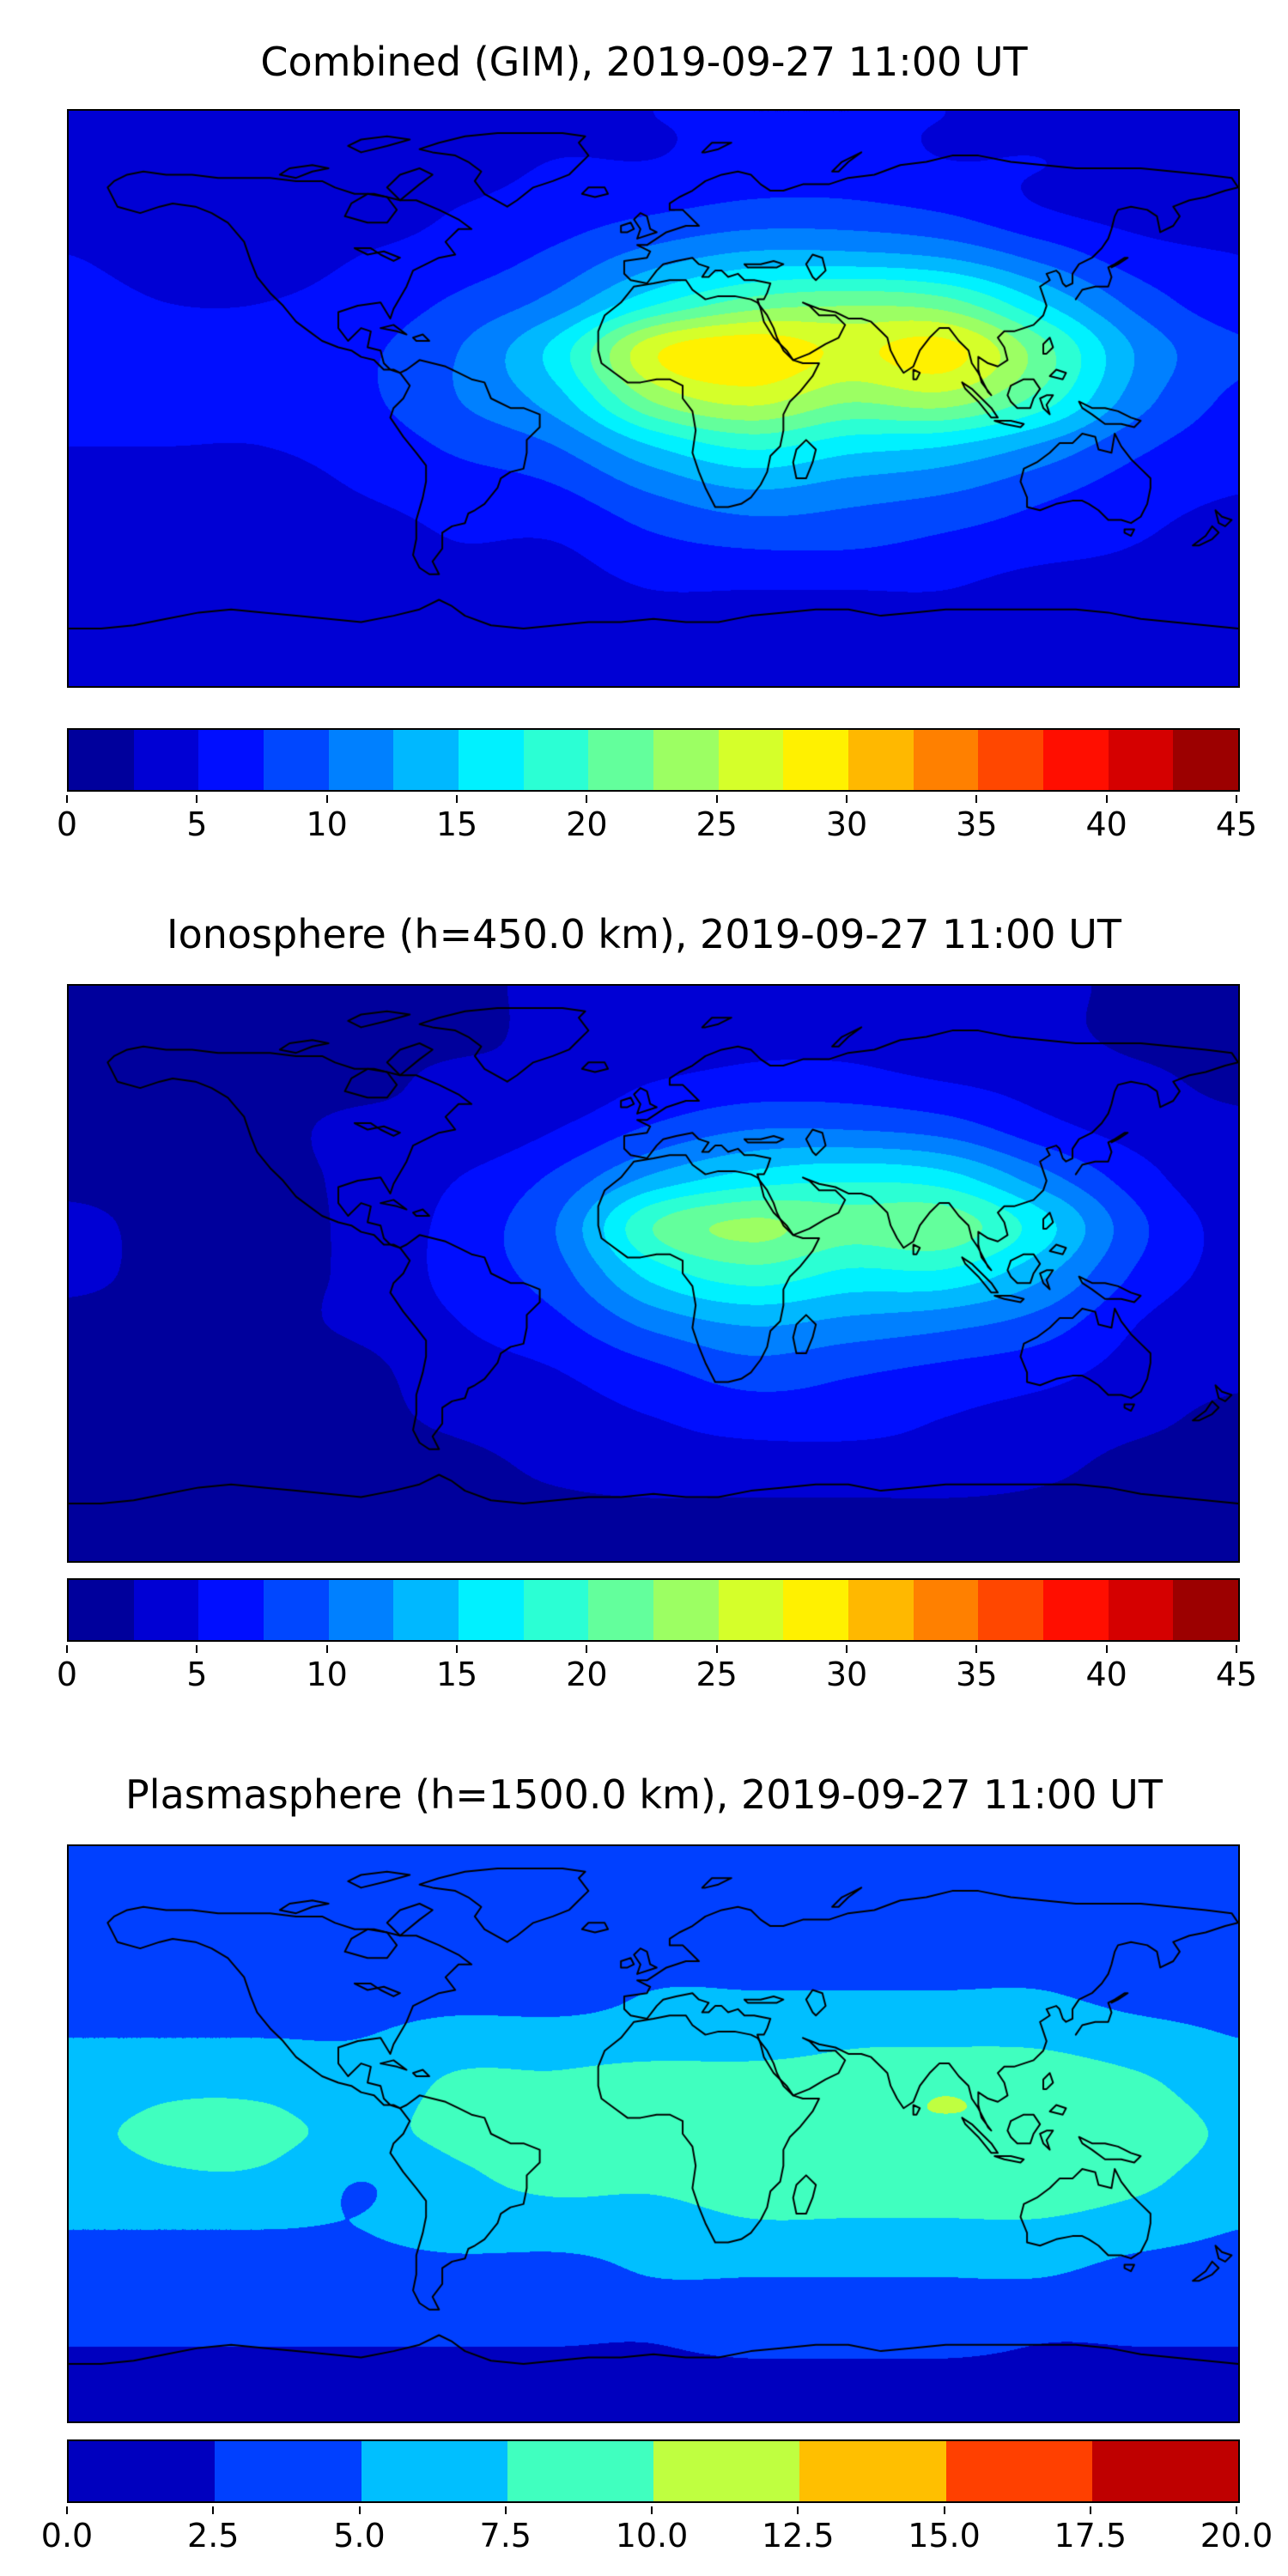 Image resolution: width=1288 pixels, height=2576 pixels. Describe the element at coordinates (657, 821) in the screenshot. I see `colorbar-ticks-combined: 0 5 10 15 20 25 30 35 40 45` at that location.